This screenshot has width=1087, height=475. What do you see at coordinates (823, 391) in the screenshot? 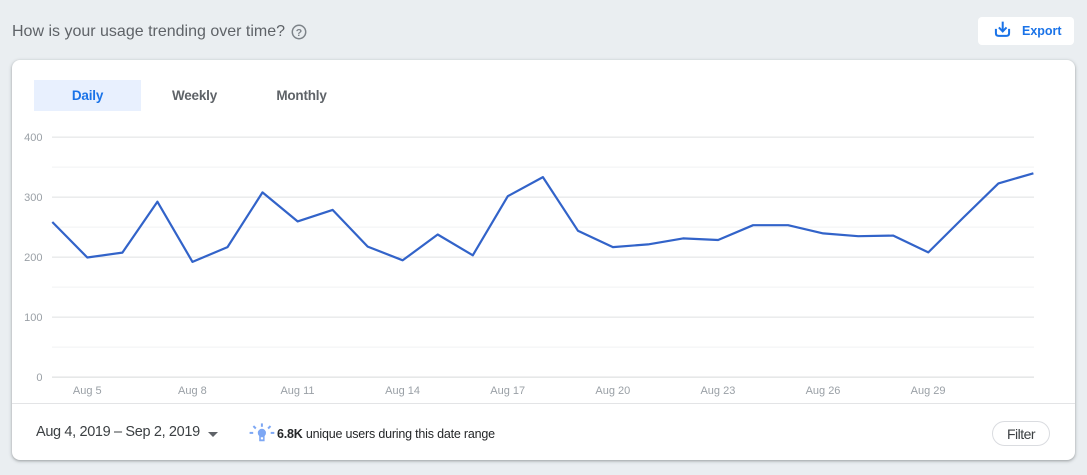
I see `svg-text: Aug 26` at bounding box center [823, 391].